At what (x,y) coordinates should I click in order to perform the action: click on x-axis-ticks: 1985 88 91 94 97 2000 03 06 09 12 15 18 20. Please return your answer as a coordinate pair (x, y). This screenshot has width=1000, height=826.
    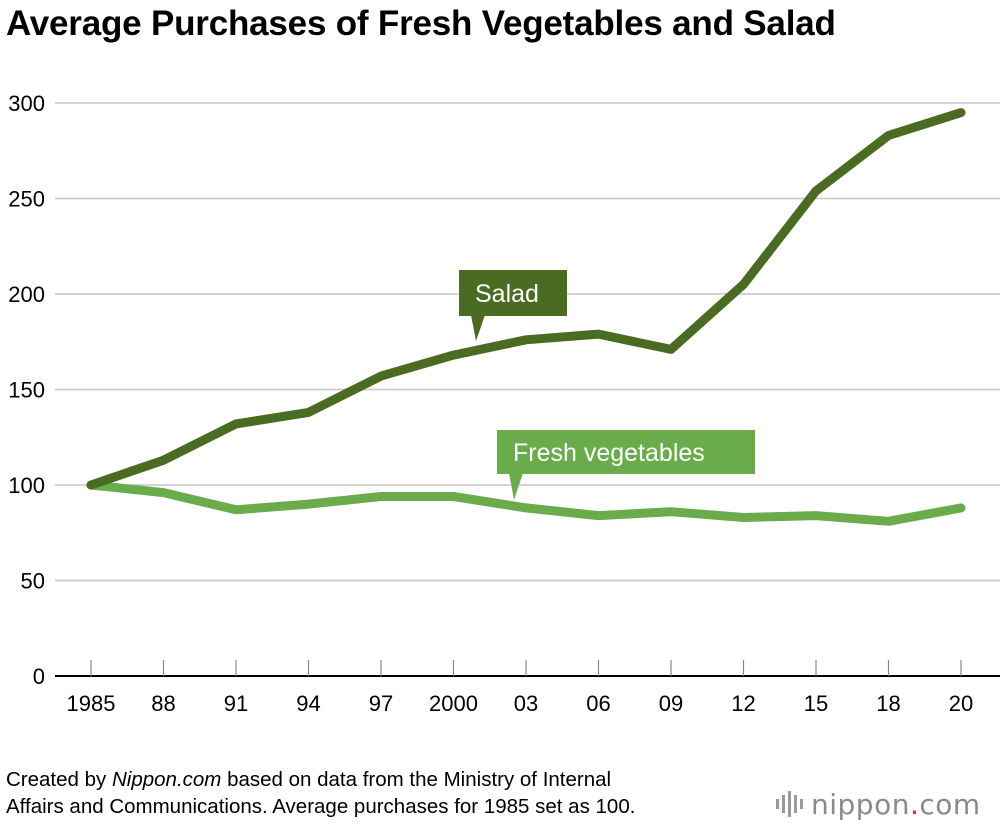
    Looking at the image, I should click on (520, 688).